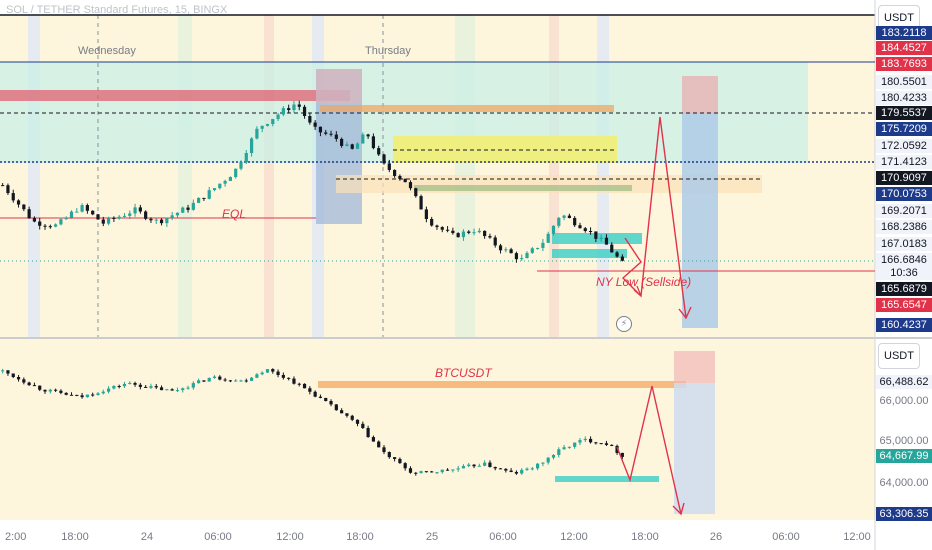 The width and height of the screenshot is (932, 550). What do you see at coordinates (437, 7) in the screenshot?
I see `header-bg` at bounding box center [437, 7].